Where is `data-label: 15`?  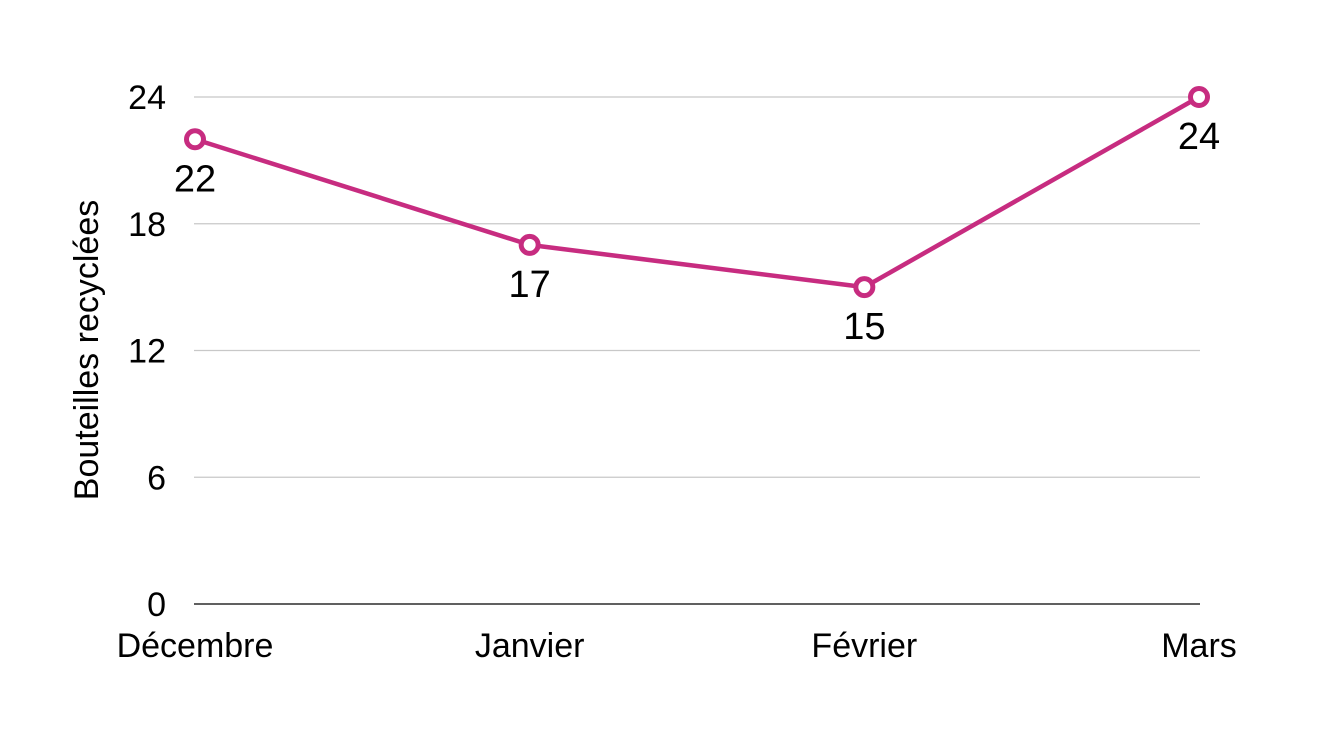
data-label: 15 is located at coordinates (864, 327).